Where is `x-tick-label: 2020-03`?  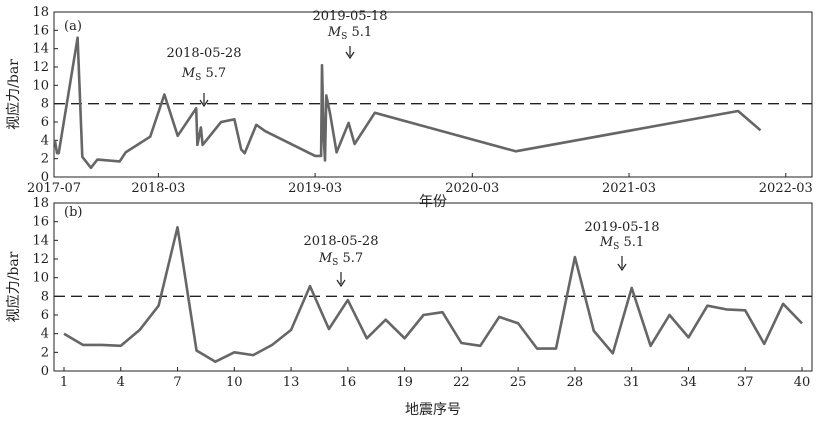 x-tick-label: 2020-03 is located at coordinates (472, 188).